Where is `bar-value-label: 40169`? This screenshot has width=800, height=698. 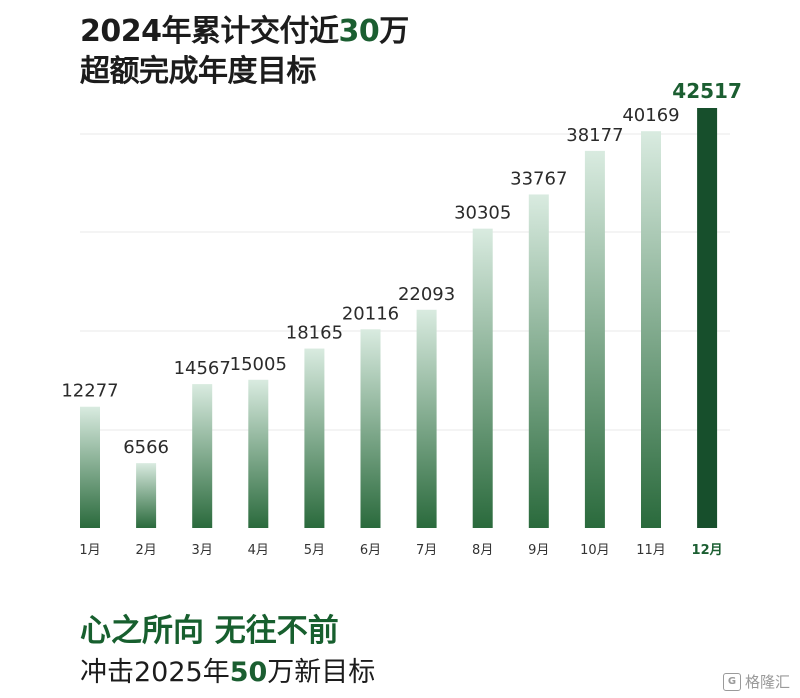
bar-value-label: 40169 is located at coordinates (650, 115).